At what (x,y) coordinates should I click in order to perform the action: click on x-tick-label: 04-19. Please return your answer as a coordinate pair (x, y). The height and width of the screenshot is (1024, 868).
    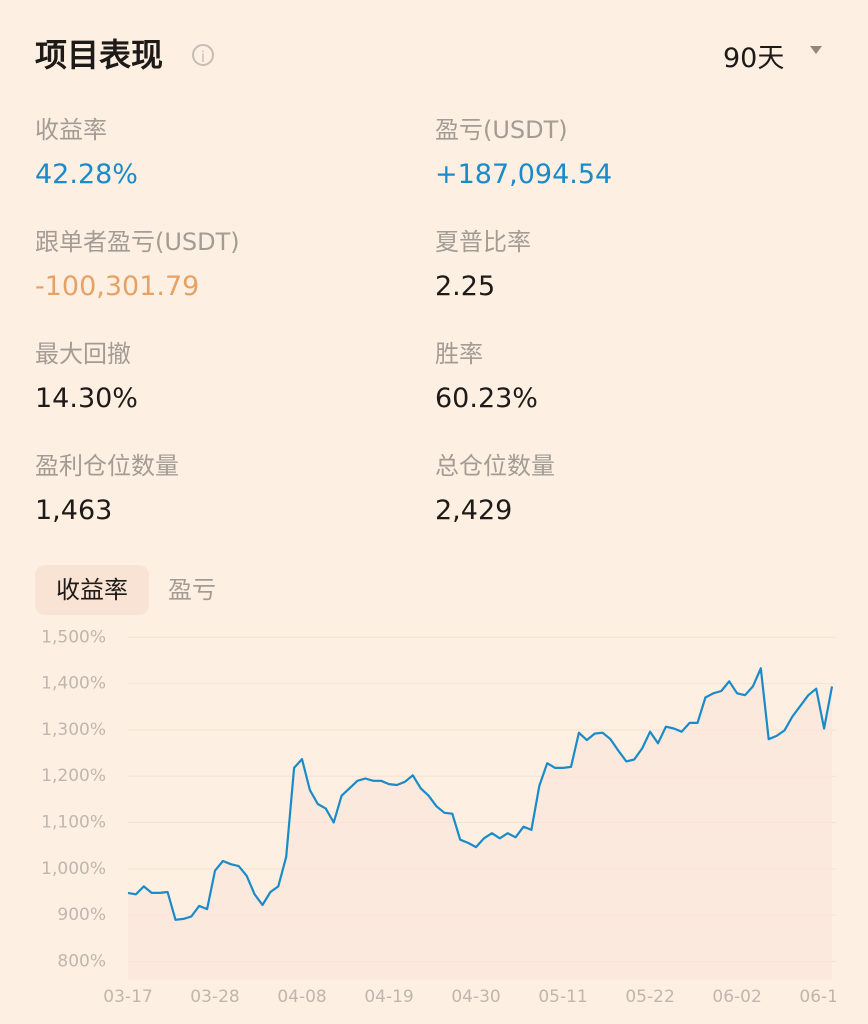
    Looking at the image, I should click on (388, 997).